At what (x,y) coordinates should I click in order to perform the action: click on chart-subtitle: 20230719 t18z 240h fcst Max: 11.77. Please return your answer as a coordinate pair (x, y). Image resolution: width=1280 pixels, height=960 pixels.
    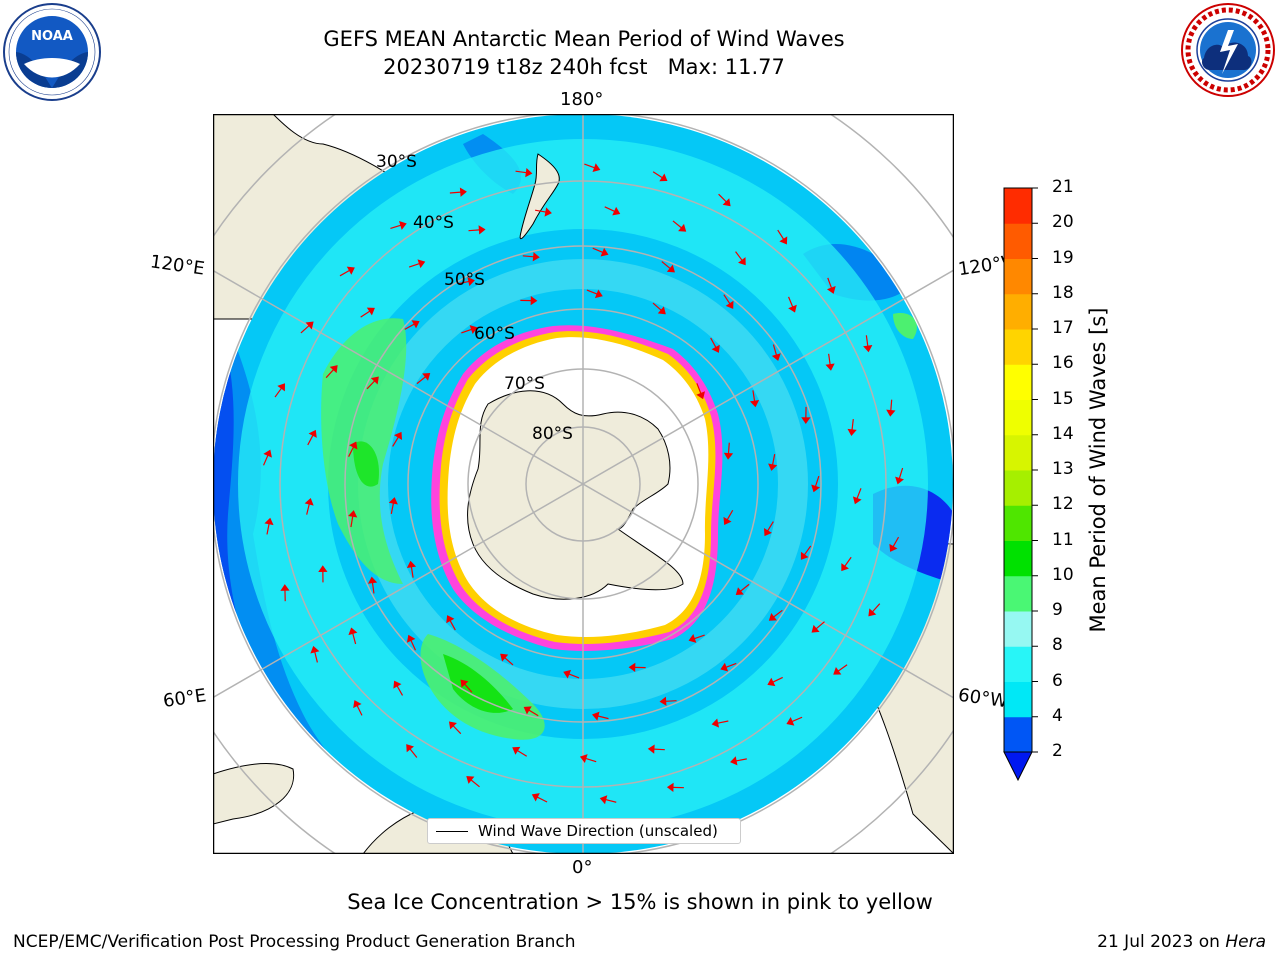
    Looking at the image, I should click on (584, 67).